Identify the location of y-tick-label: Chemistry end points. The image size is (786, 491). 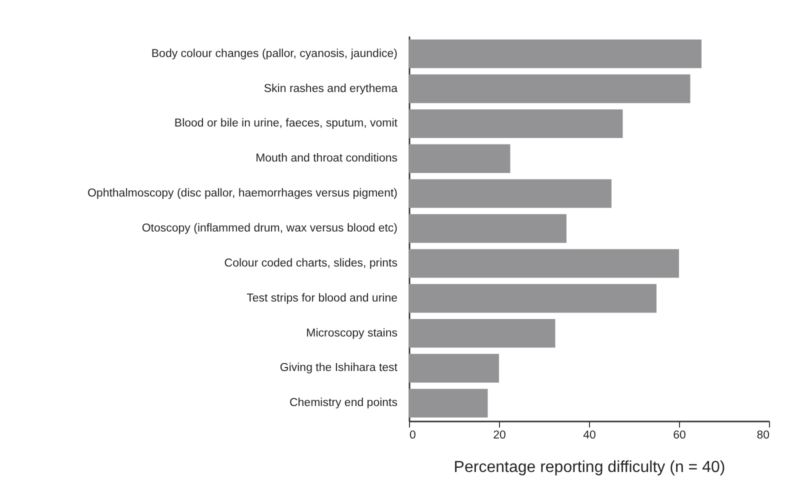
(343, 403).